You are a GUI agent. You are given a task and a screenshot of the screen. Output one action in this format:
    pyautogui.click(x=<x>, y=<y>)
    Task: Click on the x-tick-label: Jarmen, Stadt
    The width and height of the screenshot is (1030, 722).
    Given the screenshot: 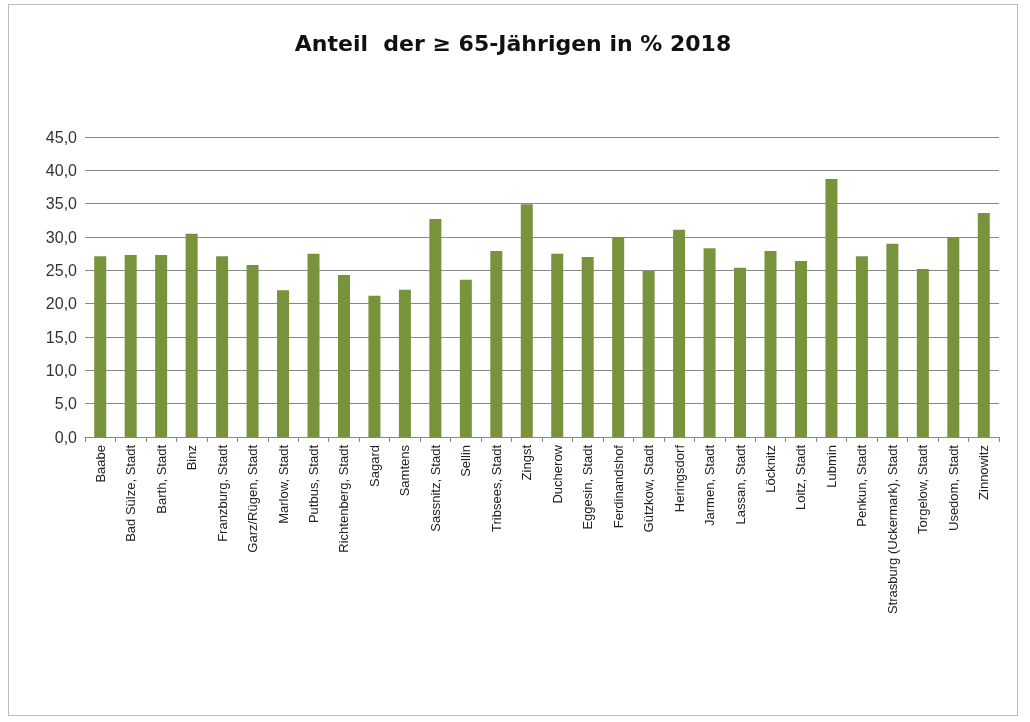 What is the action you would take?
    pyautogui.click(x=710, y=485)
    